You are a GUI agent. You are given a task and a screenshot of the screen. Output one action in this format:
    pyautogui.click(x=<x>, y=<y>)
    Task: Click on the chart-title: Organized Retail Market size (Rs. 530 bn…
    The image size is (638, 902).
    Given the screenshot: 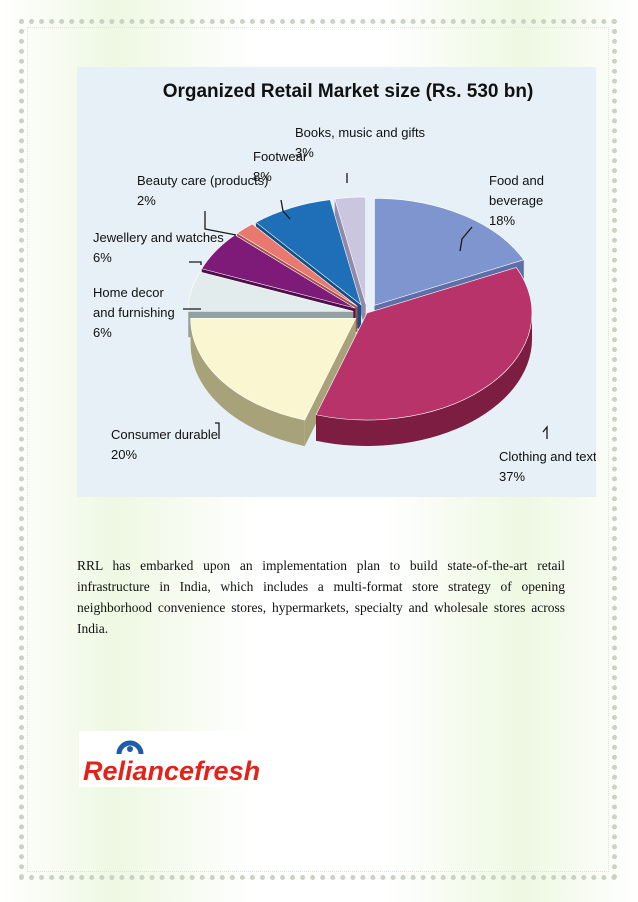 What is the action you would take?
    pyautogui.click(x=348, y=91)
    